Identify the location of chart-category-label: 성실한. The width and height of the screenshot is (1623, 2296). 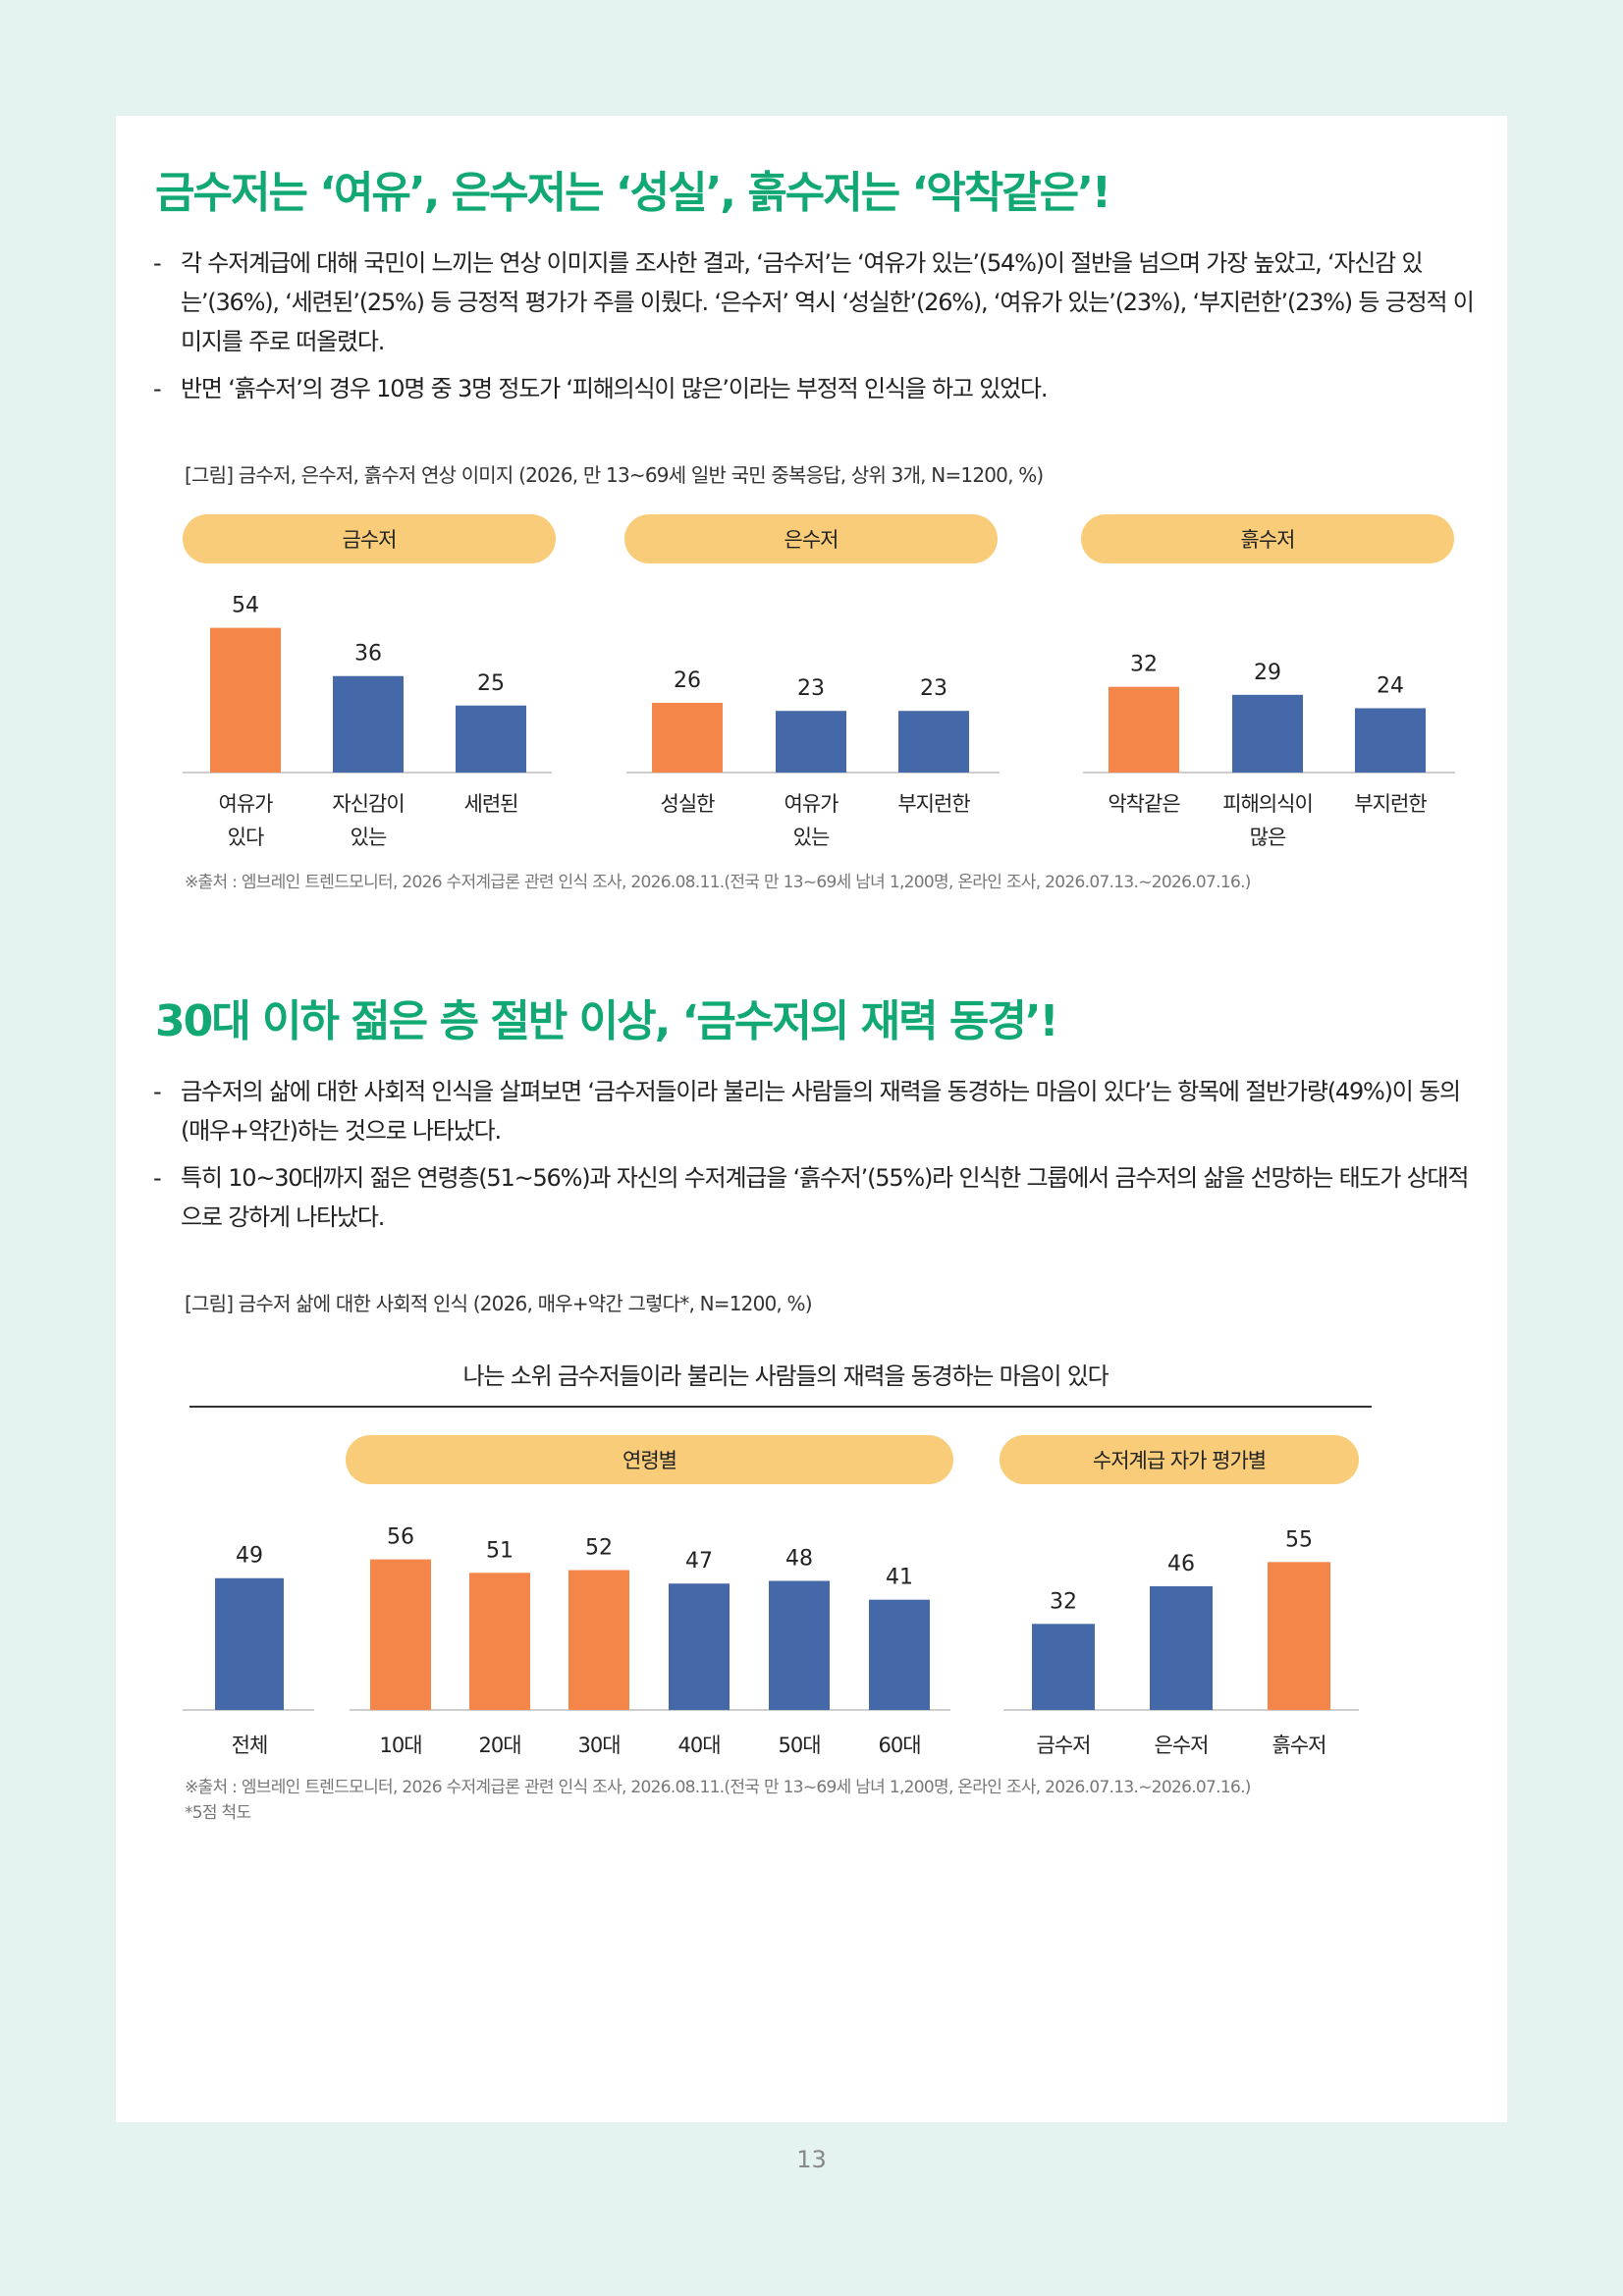
(688, 804).